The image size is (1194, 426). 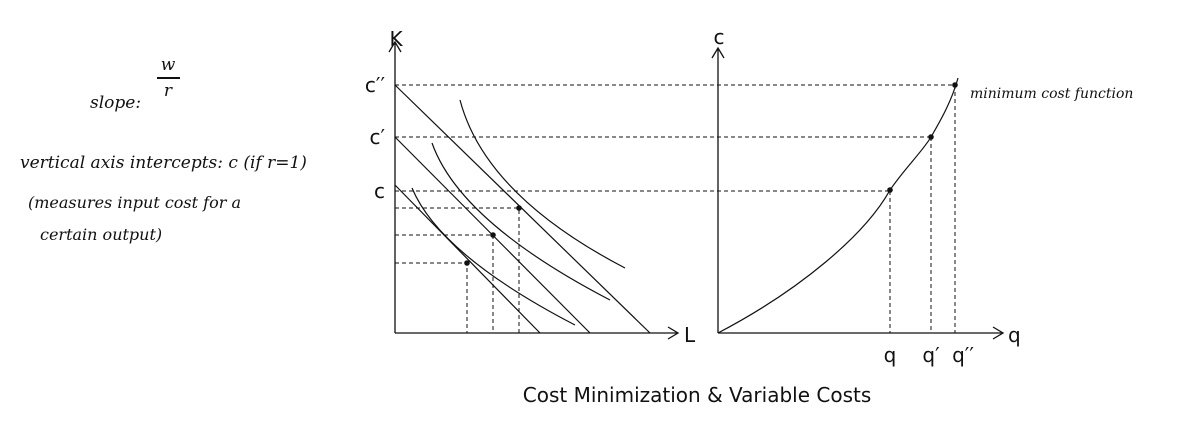 I want to click on slope-denominator: r, so click(x=168, y=91).